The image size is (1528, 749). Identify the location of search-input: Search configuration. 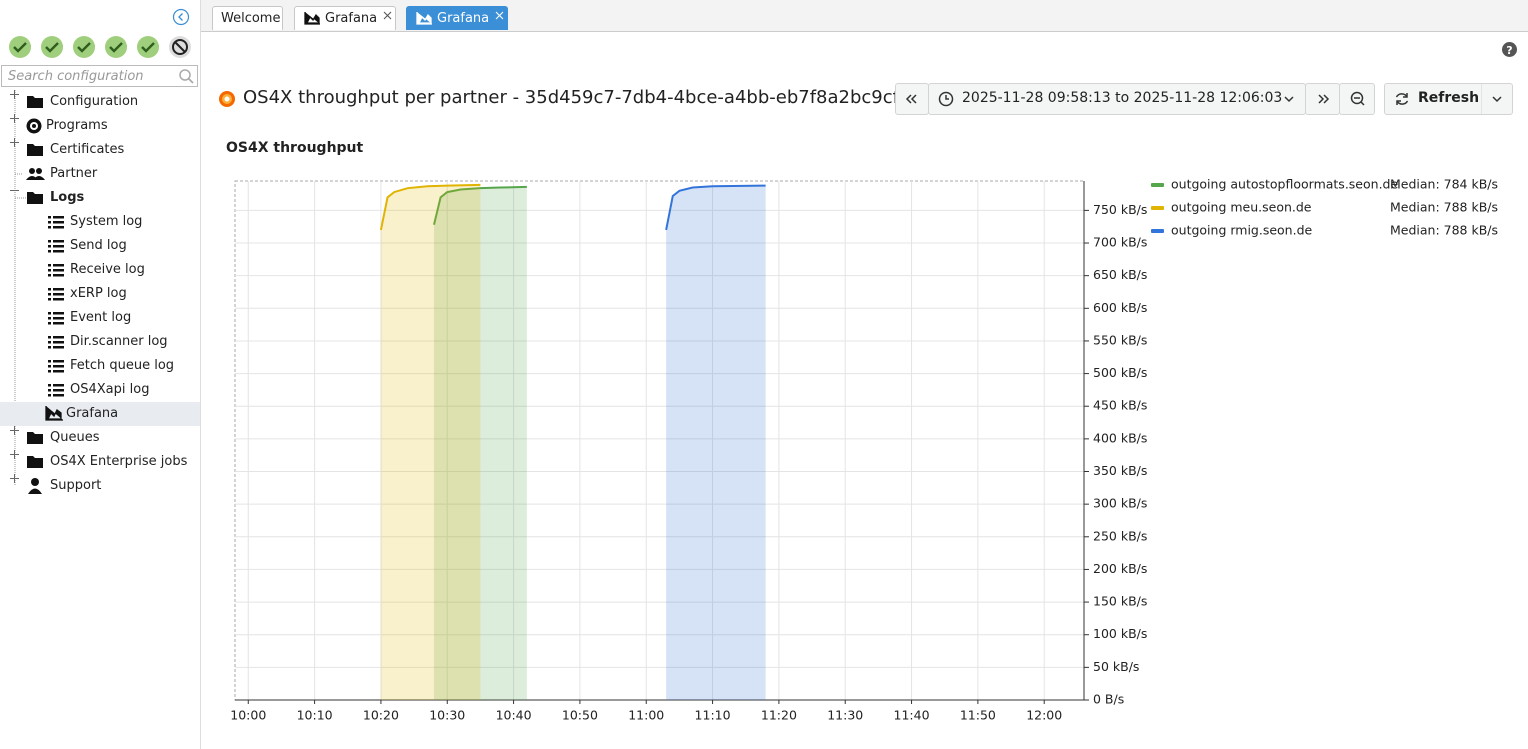
(99, 76).